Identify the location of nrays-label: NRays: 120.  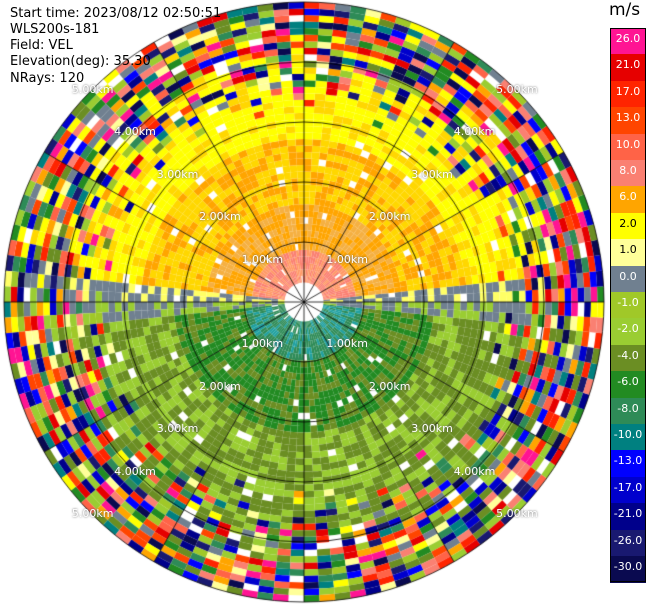
(47, 78).